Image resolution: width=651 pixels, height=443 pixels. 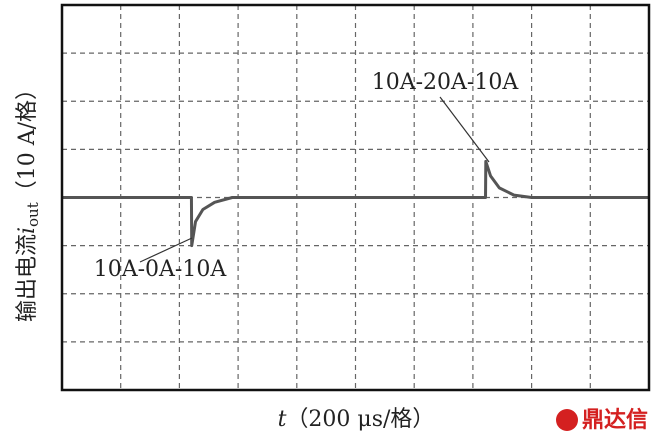 I want to click on y-axis-label: 输出电流iout（10 A/格）, so click(x=28, y=200).